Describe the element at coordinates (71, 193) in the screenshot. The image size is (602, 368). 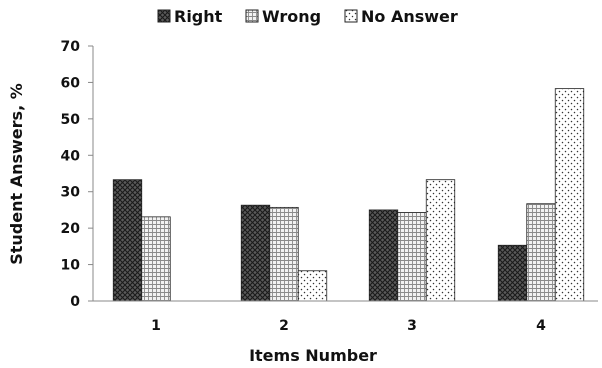
I see `y-tick-label: 30` at that location.